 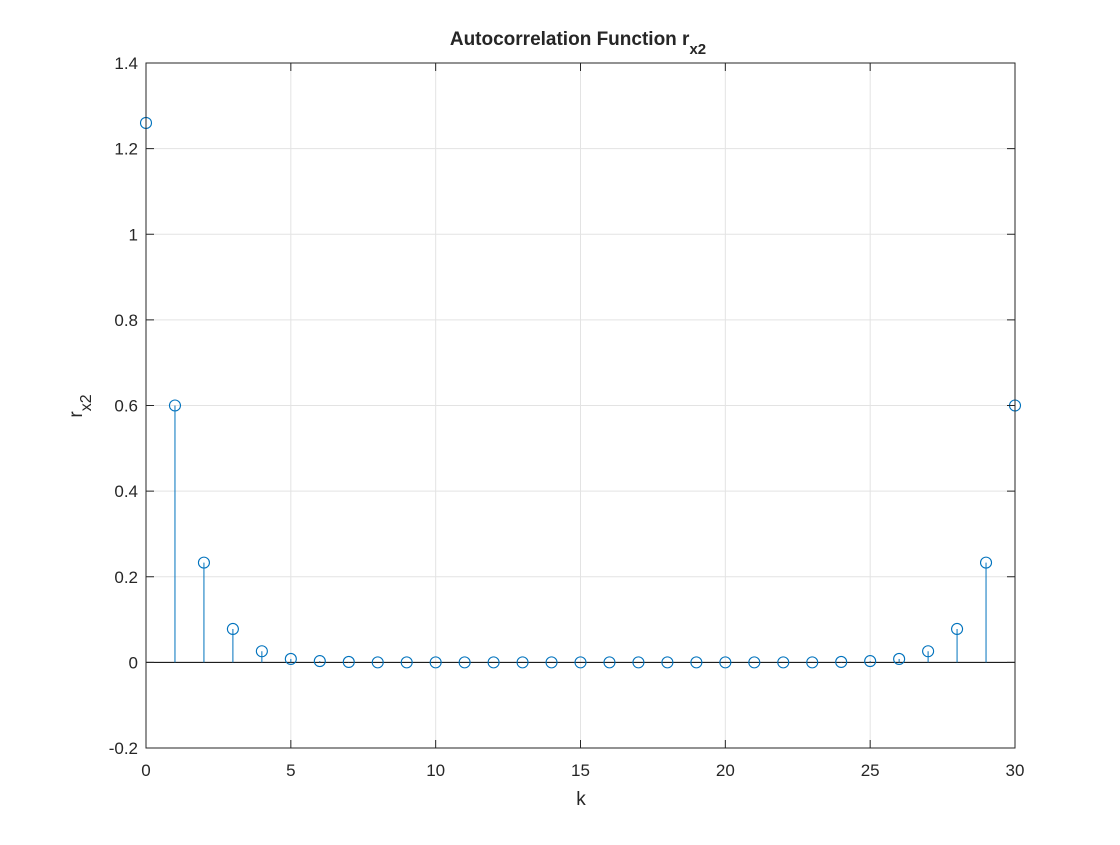 I want to click on x-axis-label: k, so click(x=581, y=799).